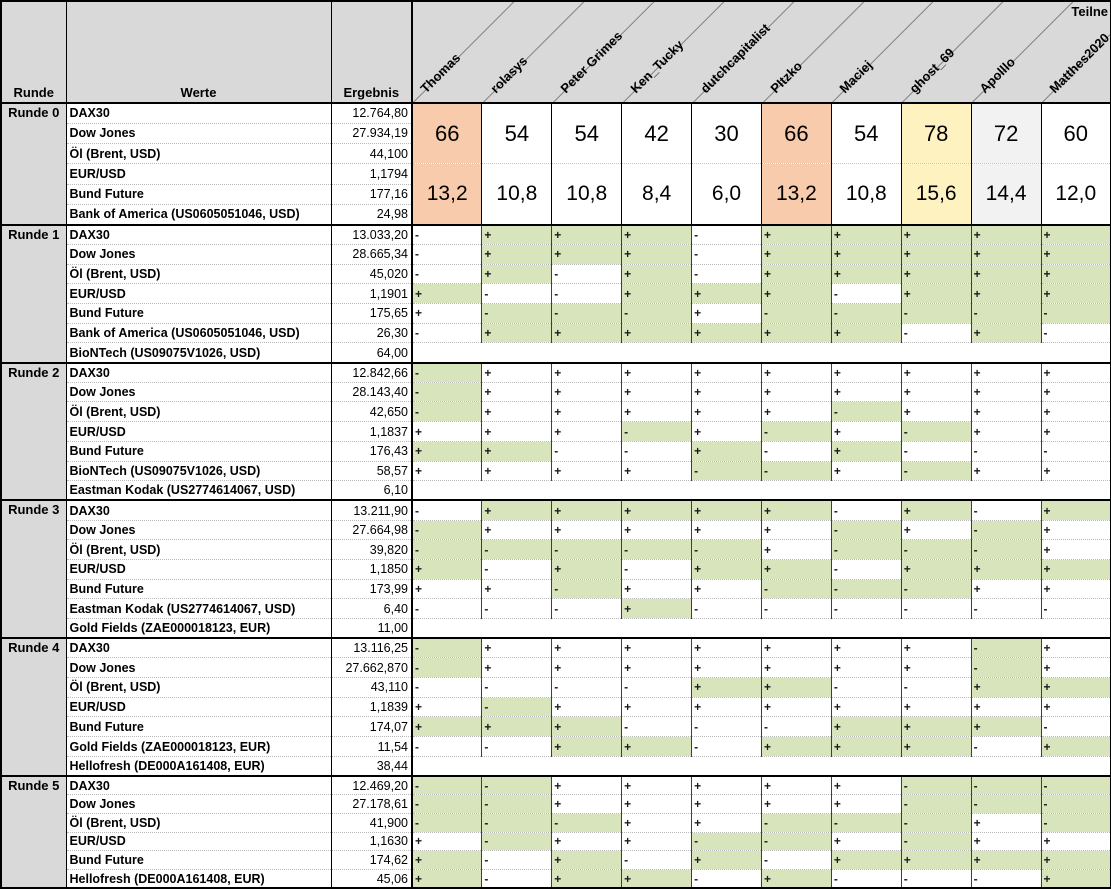 The image size is (1111, 889). I want to click on score-cell: 30, so click(726, 134).